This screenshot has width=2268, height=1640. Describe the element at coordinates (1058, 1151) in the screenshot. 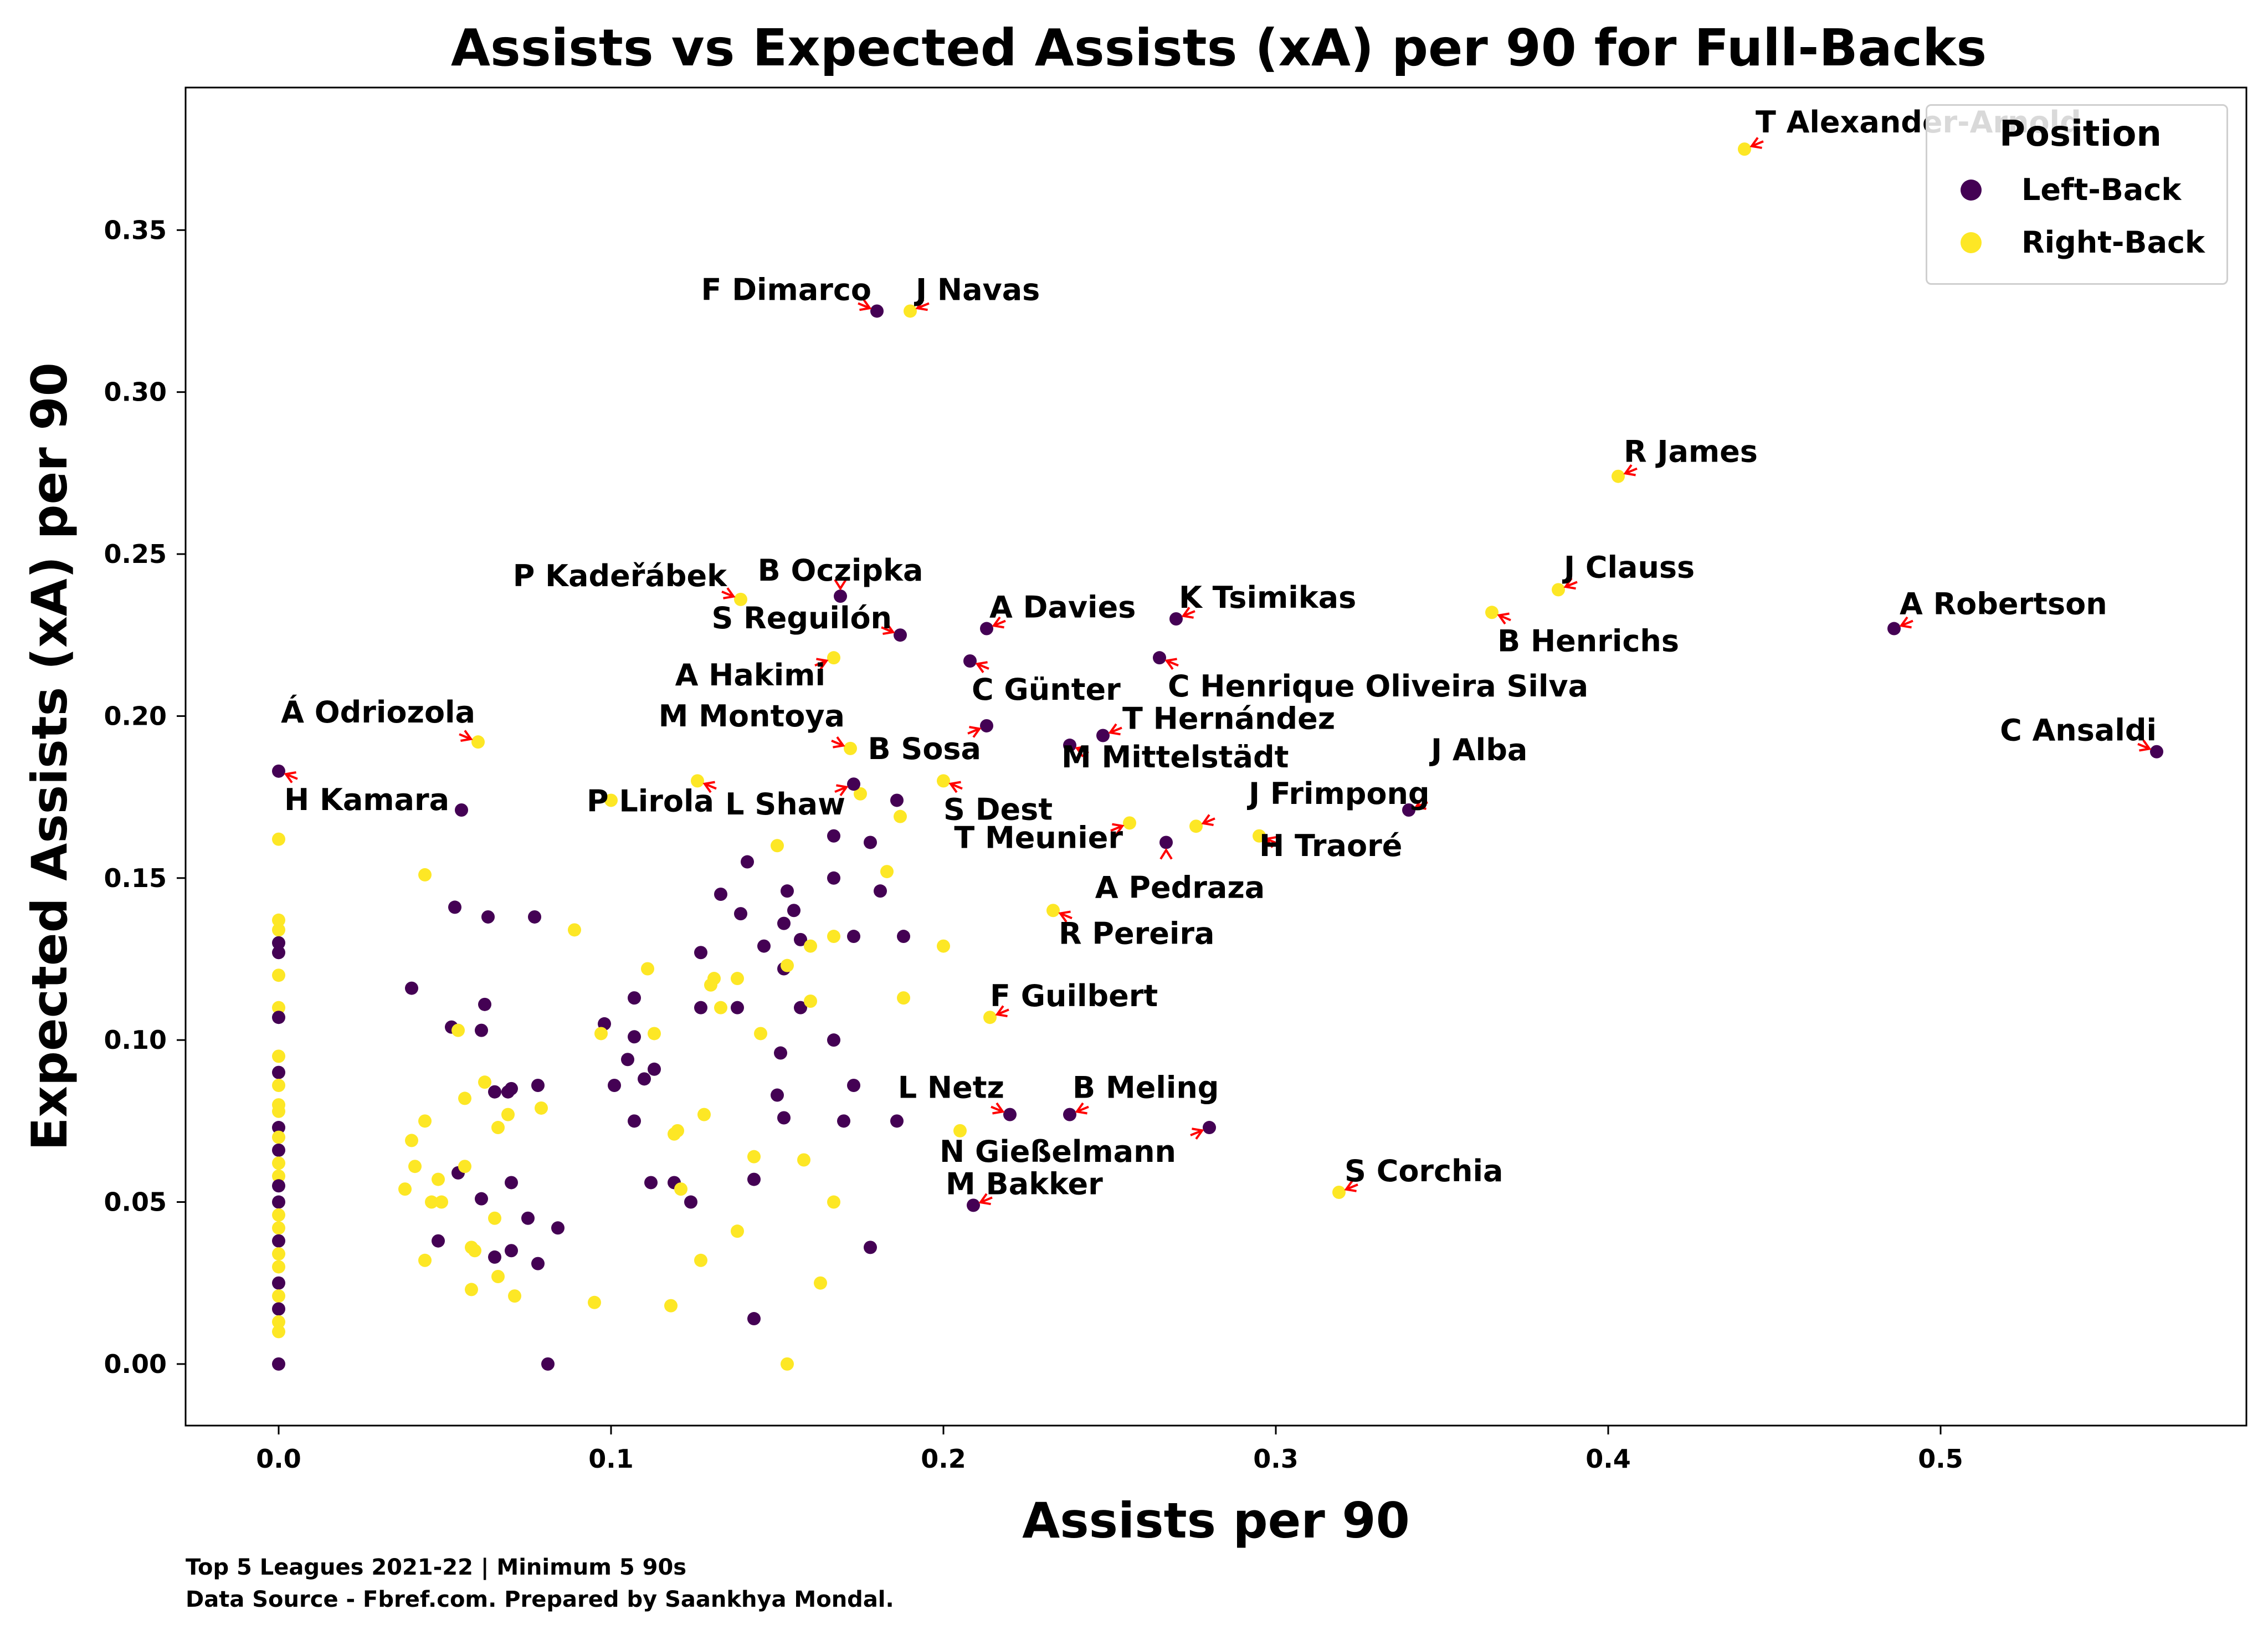

I see `point-label: N Gießelmann` at that location.